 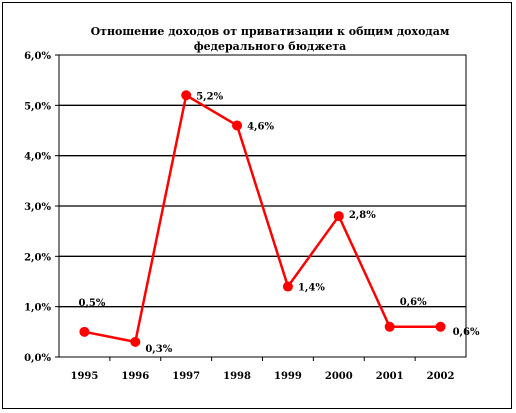 What do you see at coordinates (209, 96) in the screenshot?
I see `data-label: 5,2%` at bounding box center [209, 96].